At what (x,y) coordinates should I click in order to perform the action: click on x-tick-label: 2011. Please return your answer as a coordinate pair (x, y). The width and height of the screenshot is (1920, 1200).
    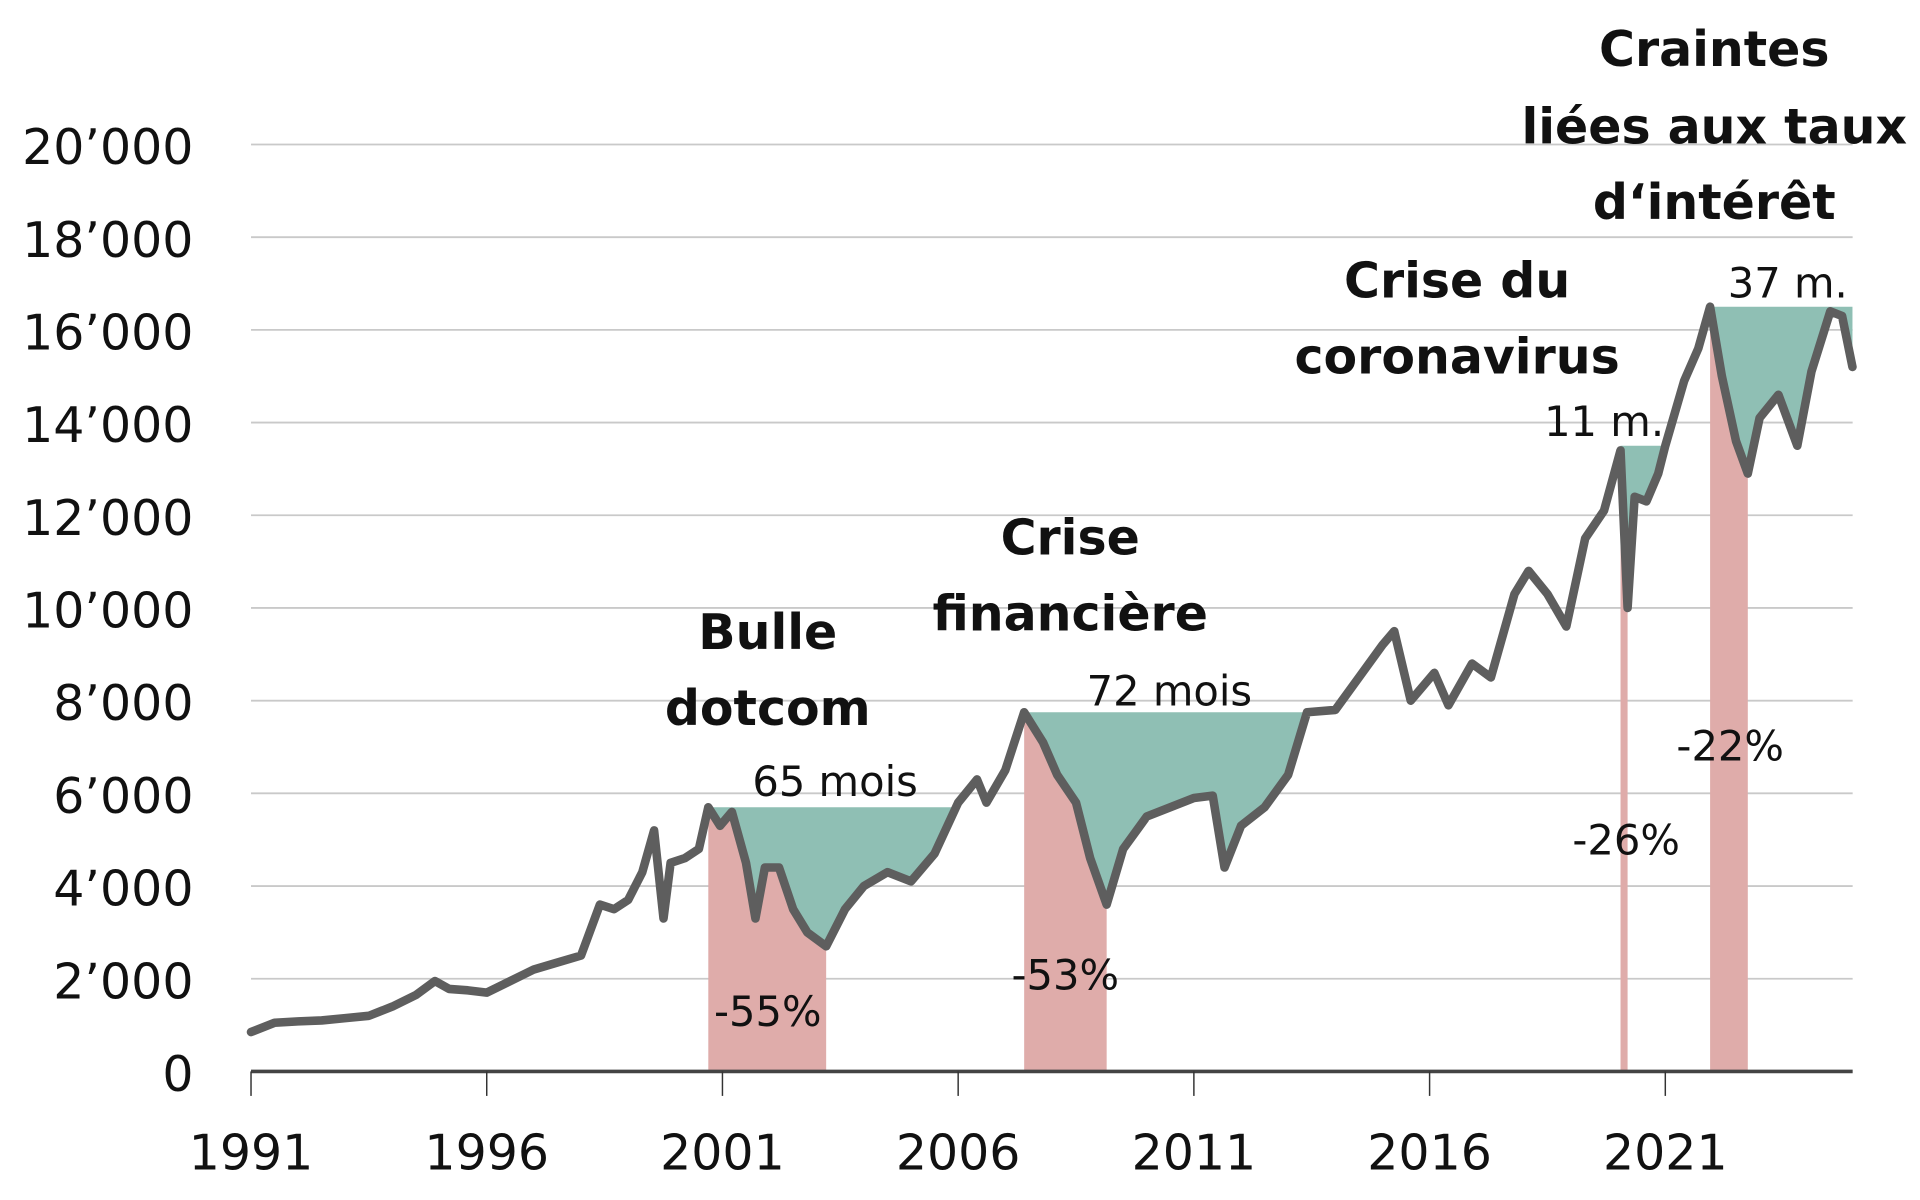
    Looking at the image, I should click on (1194, 1152).